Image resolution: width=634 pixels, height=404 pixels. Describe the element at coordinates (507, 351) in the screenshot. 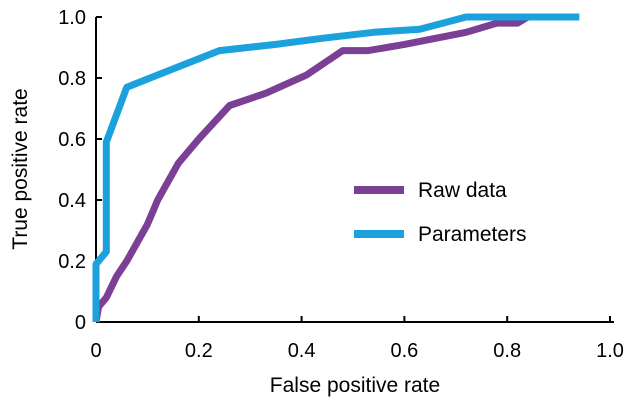

I see `x-tick-label: 0.8` at that location.